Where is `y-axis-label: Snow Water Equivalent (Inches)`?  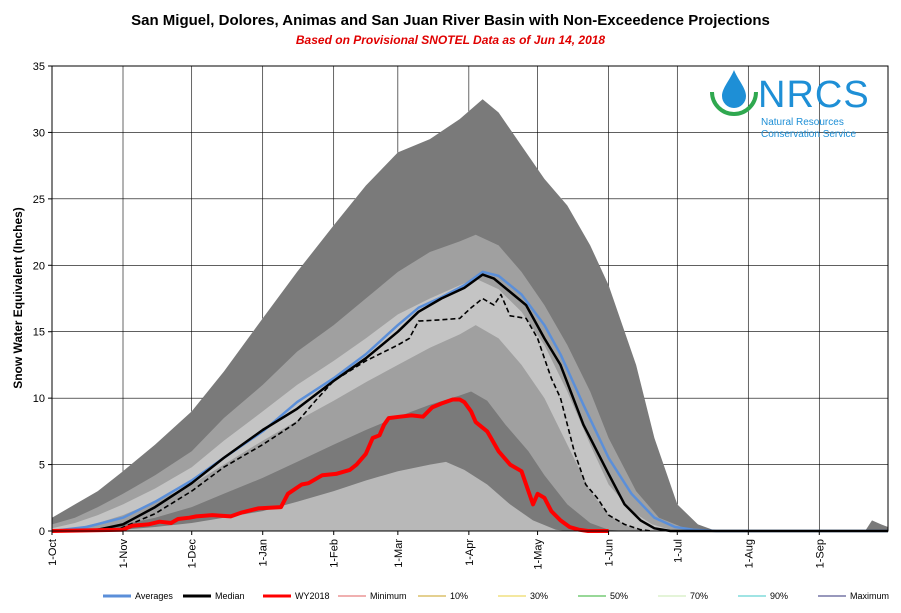
y-axis-label: Snow Water Equivalent (Inches) is located at coordinates (18, 298).